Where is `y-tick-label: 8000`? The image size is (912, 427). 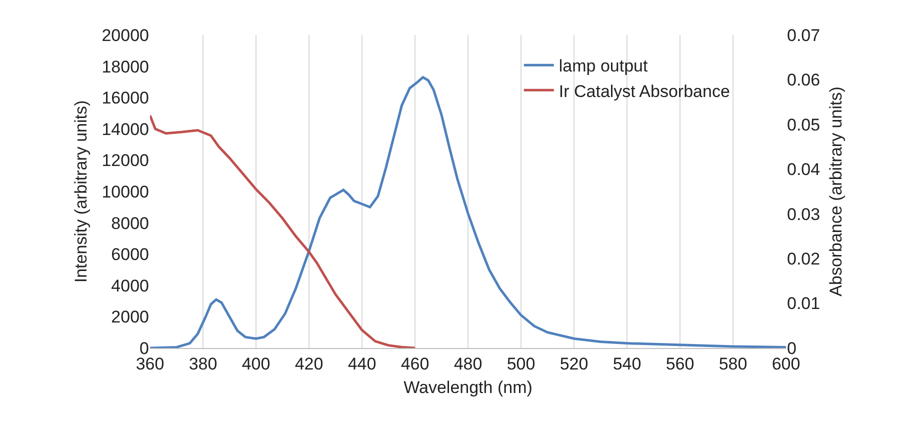
y-tick-label: 8000 is located at coordinates (130, 223).